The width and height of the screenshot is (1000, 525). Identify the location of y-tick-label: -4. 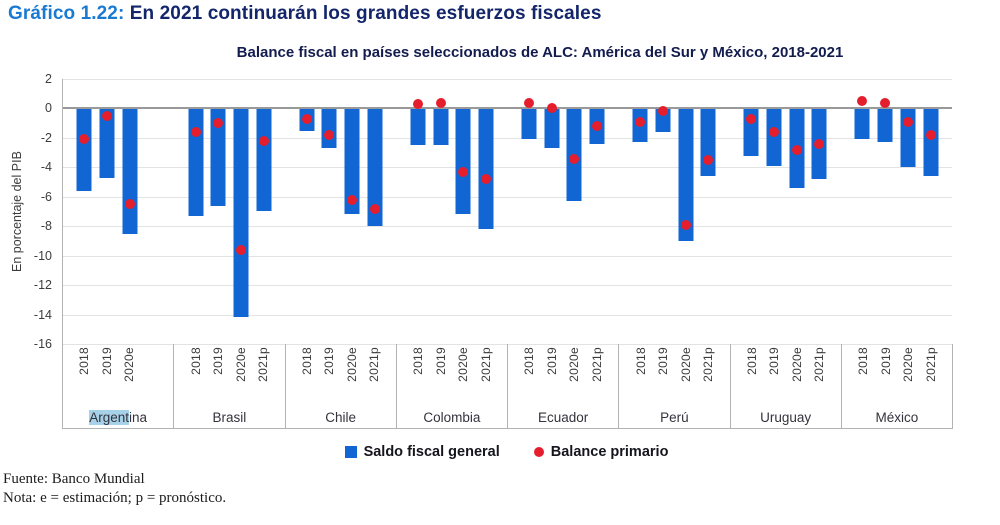
(46, 167).